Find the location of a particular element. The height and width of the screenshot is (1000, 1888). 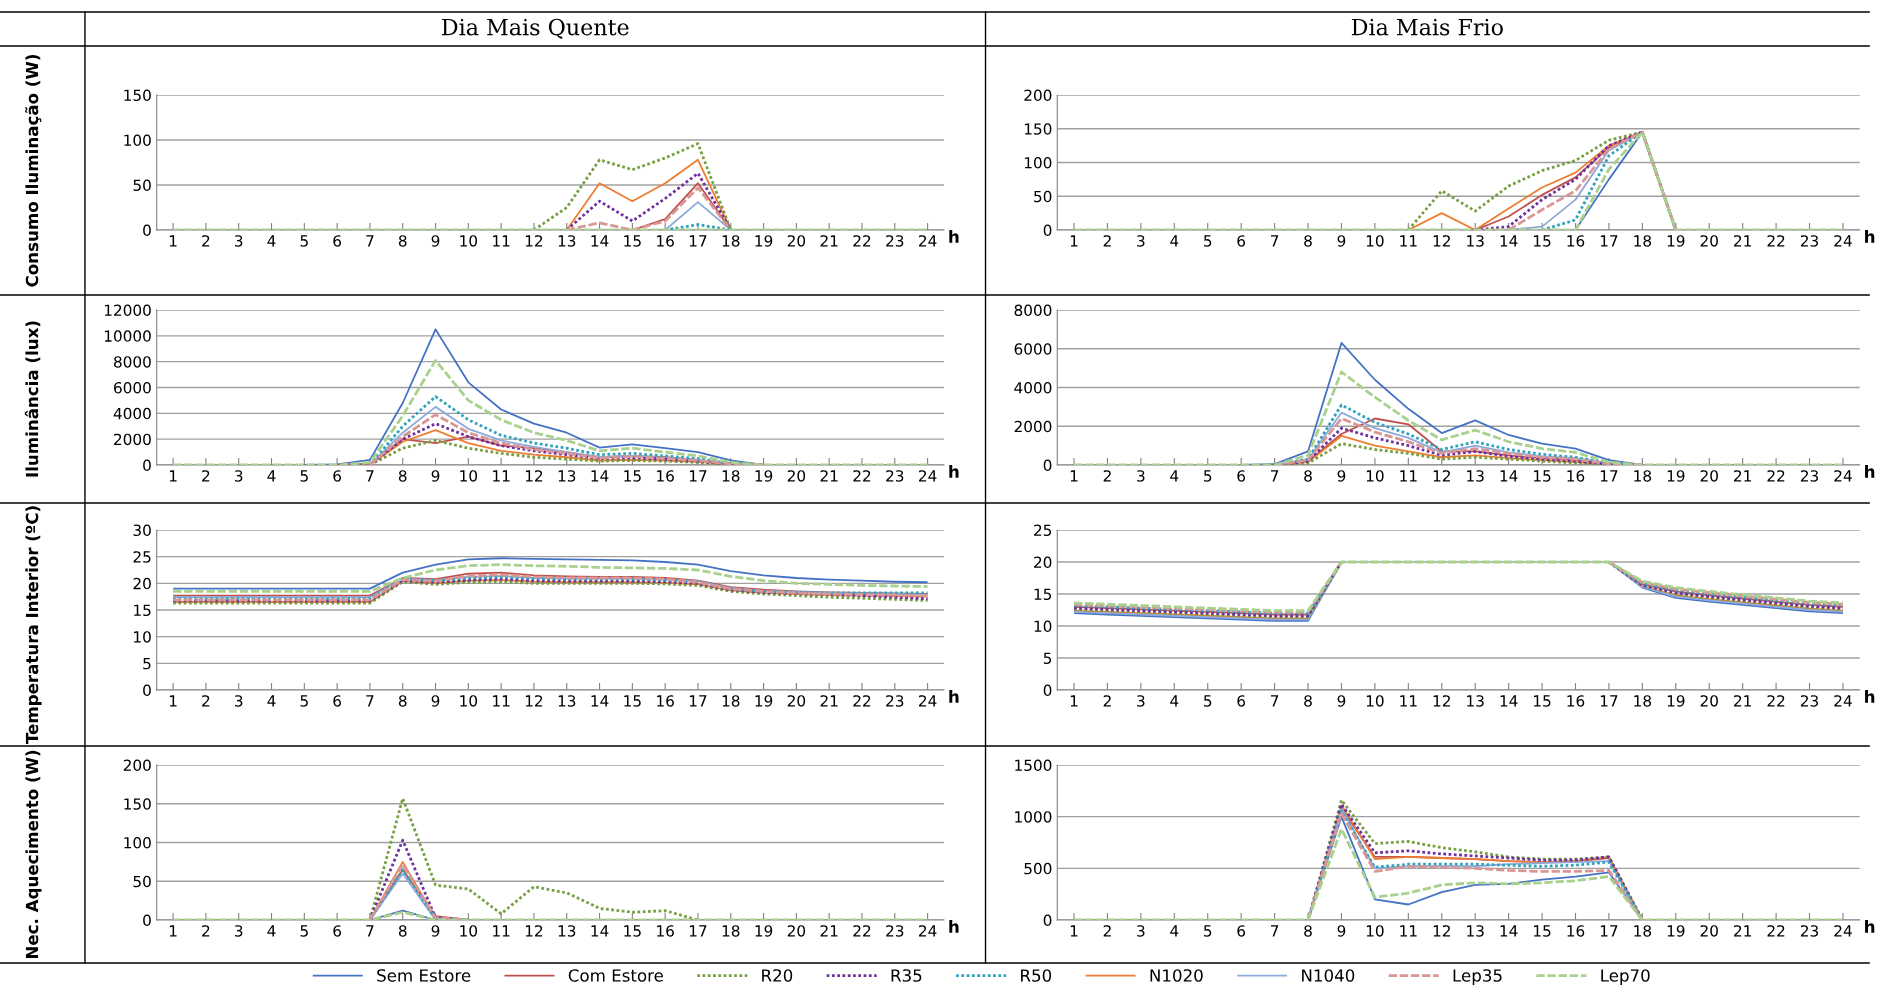

legend-label: R35 is located at coordinates (906, 975).